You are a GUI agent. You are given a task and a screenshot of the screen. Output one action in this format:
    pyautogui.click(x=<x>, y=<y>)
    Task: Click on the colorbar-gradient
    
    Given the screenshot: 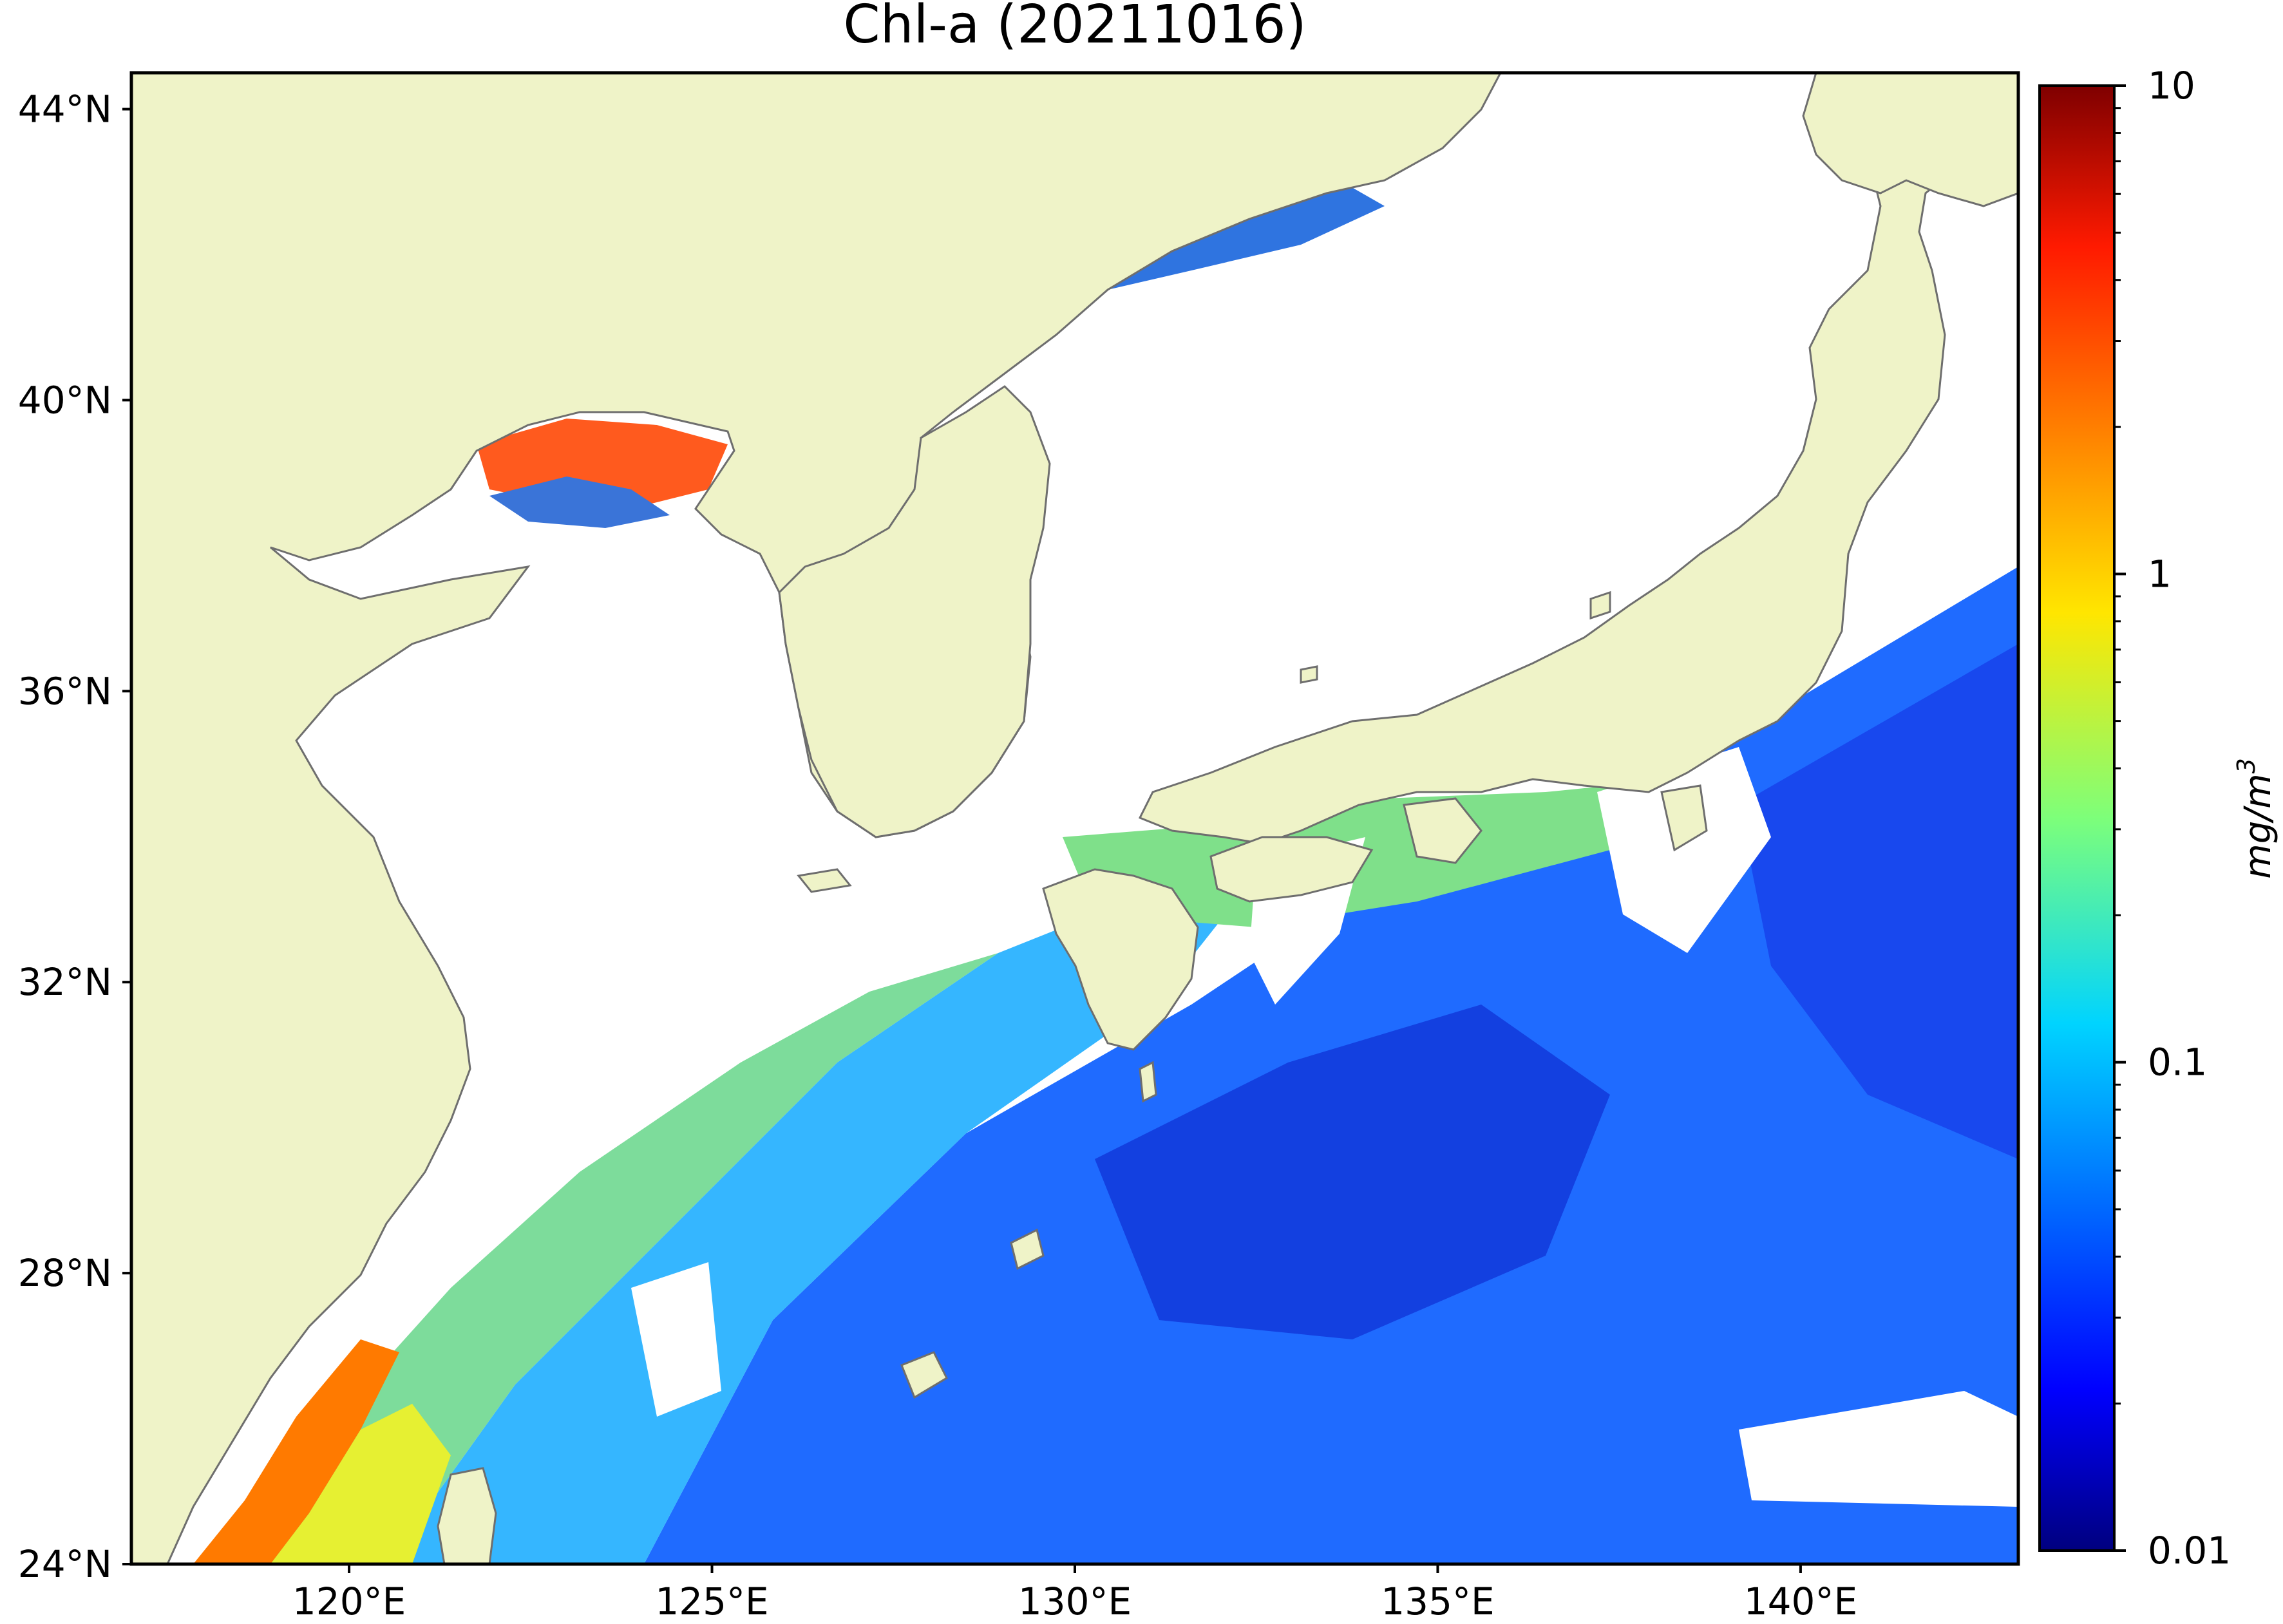 What is the action you would take?
    pyautogui.click(x=2077, y=818)
    